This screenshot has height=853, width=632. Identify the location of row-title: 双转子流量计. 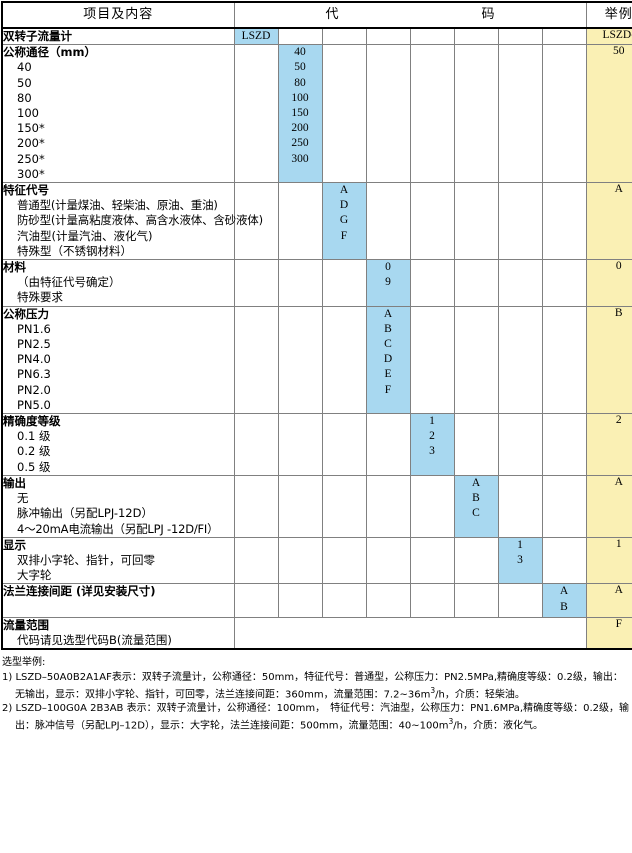
(37, 36).